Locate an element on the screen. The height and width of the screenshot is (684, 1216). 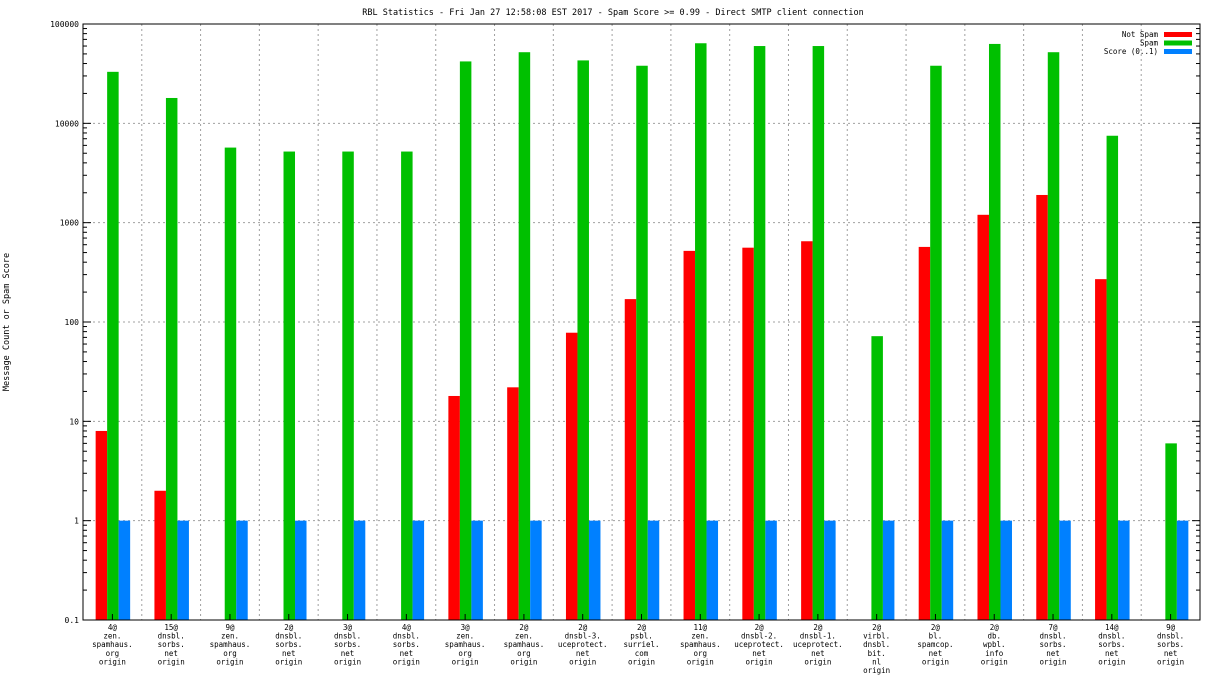
x-tick-label-3-2: sorbs. is located at coordinates (288, 644).